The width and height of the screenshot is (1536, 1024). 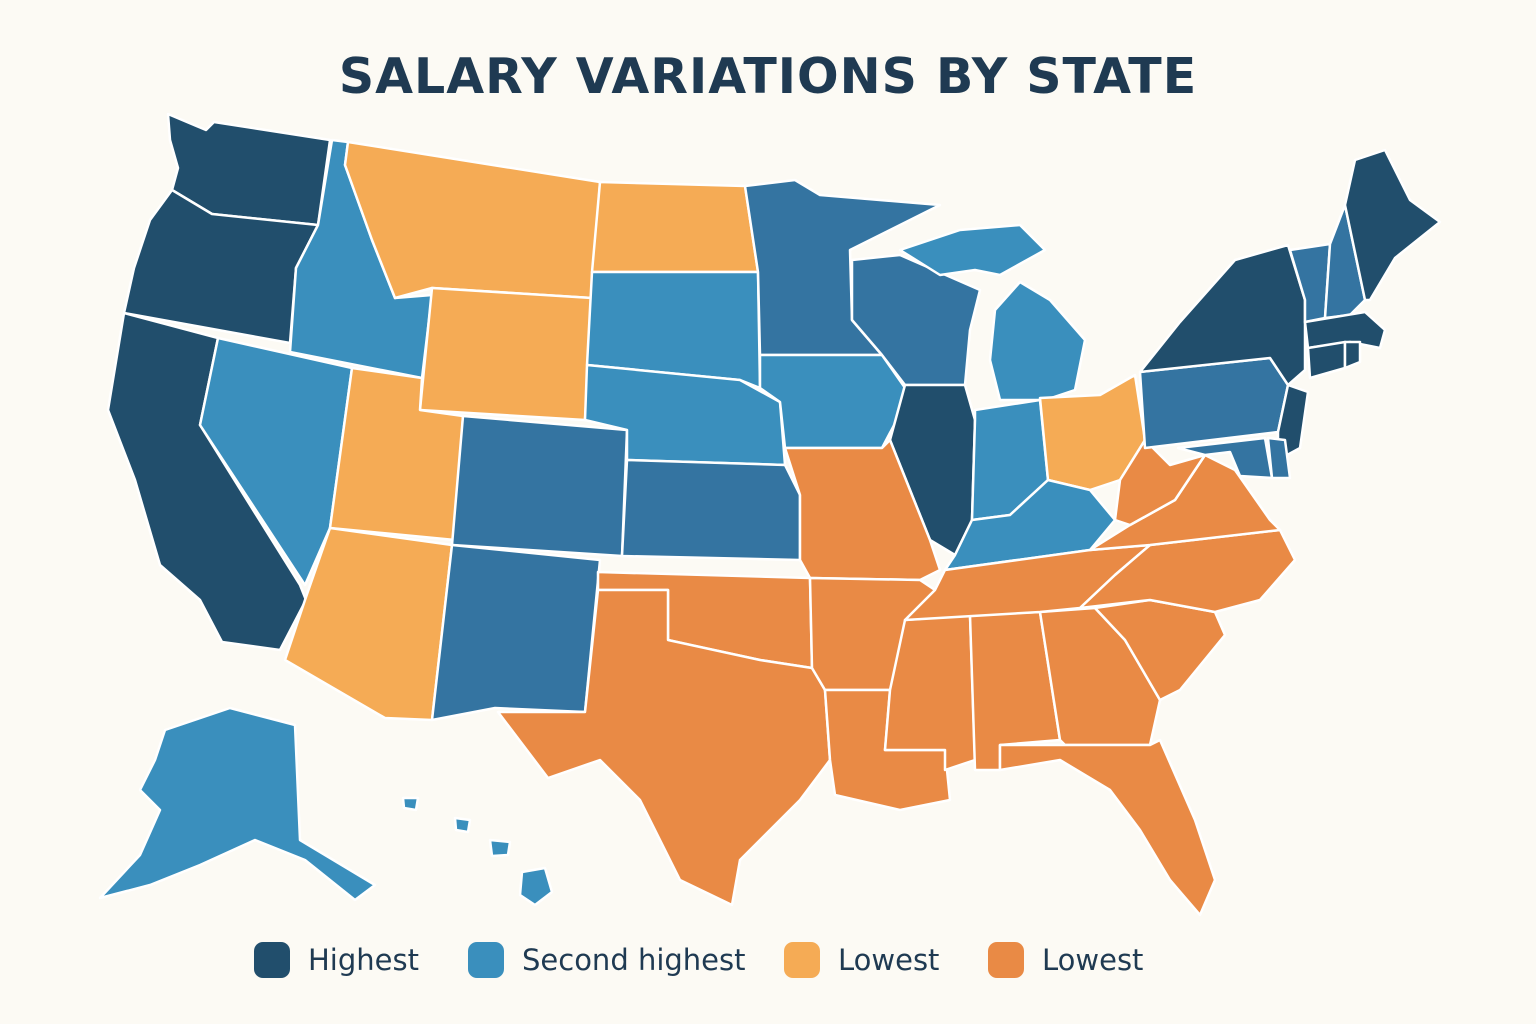 What do you see at coordinates (272, 960) in the screenshot?
I see `legend-swatch-highest` at bounding box center [272, 960].